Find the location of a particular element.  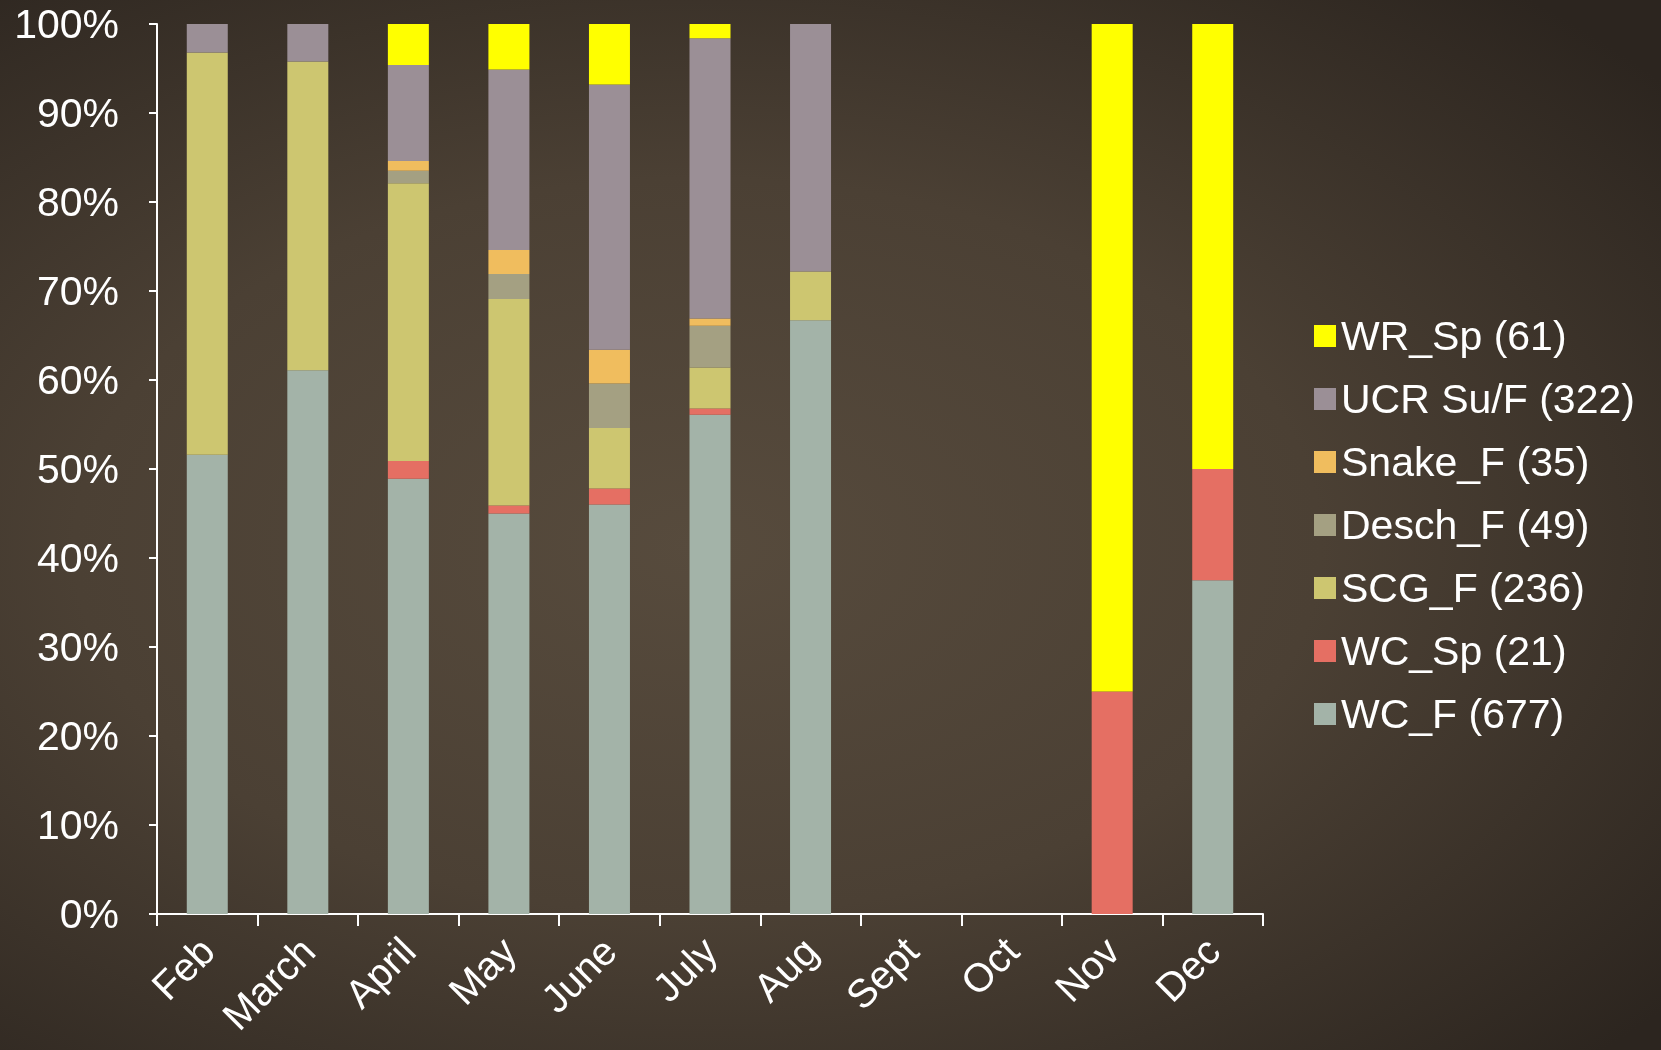

legend-label: WC_Sp (21) is located at coordinates (1454, 651).